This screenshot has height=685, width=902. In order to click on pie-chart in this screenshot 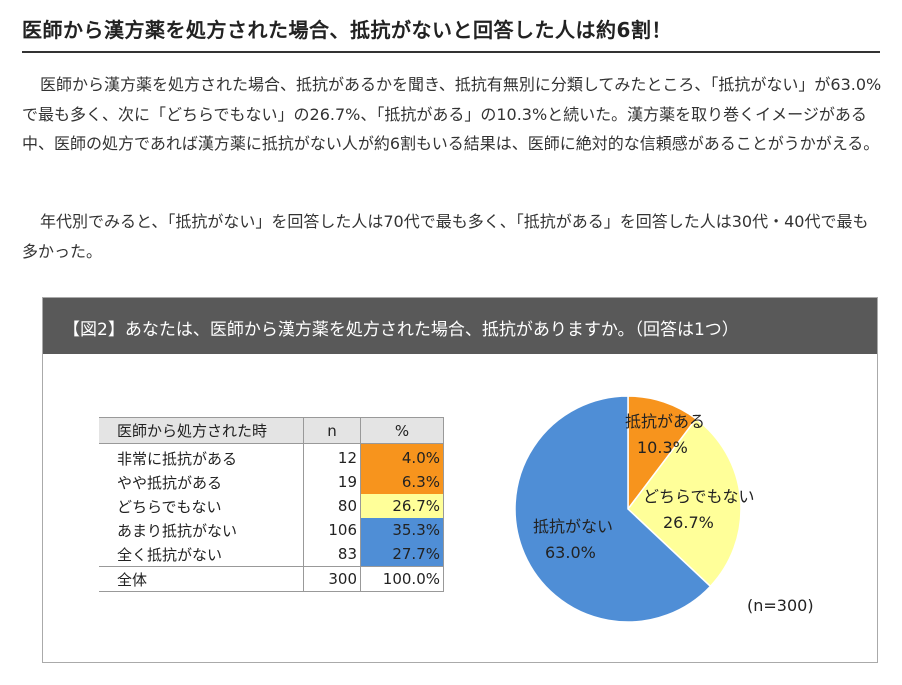, I will do `click(628, 509)`.